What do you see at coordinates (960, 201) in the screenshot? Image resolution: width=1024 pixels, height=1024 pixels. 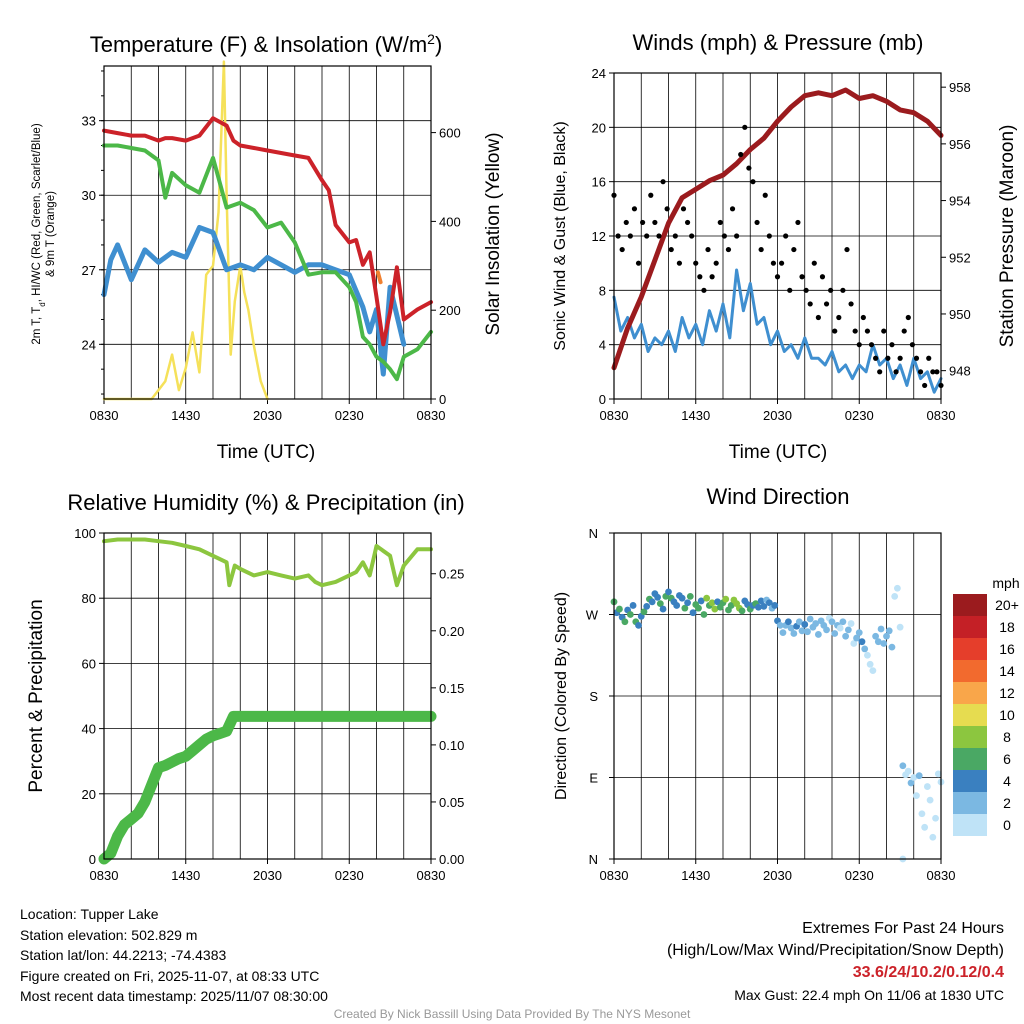 I see `y2-tick-label: 954` at bounding box center [960, 201].